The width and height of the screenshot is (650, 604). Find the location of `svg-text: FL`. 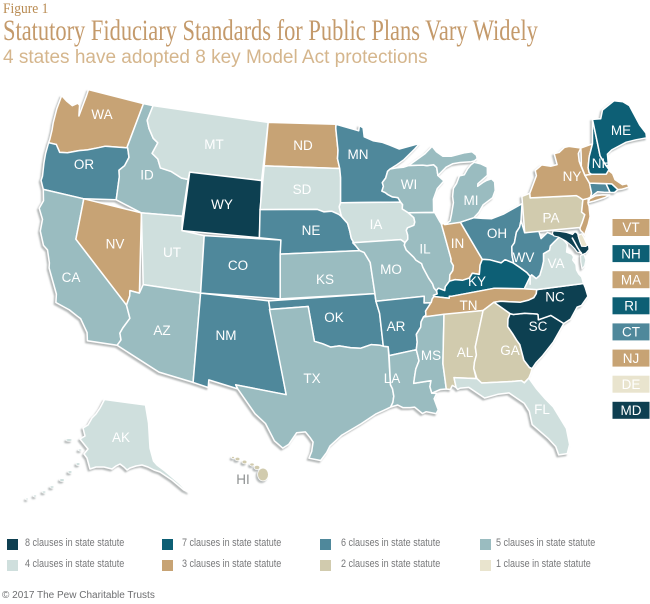

svg-text: FL is located at coordinates (542, 409).